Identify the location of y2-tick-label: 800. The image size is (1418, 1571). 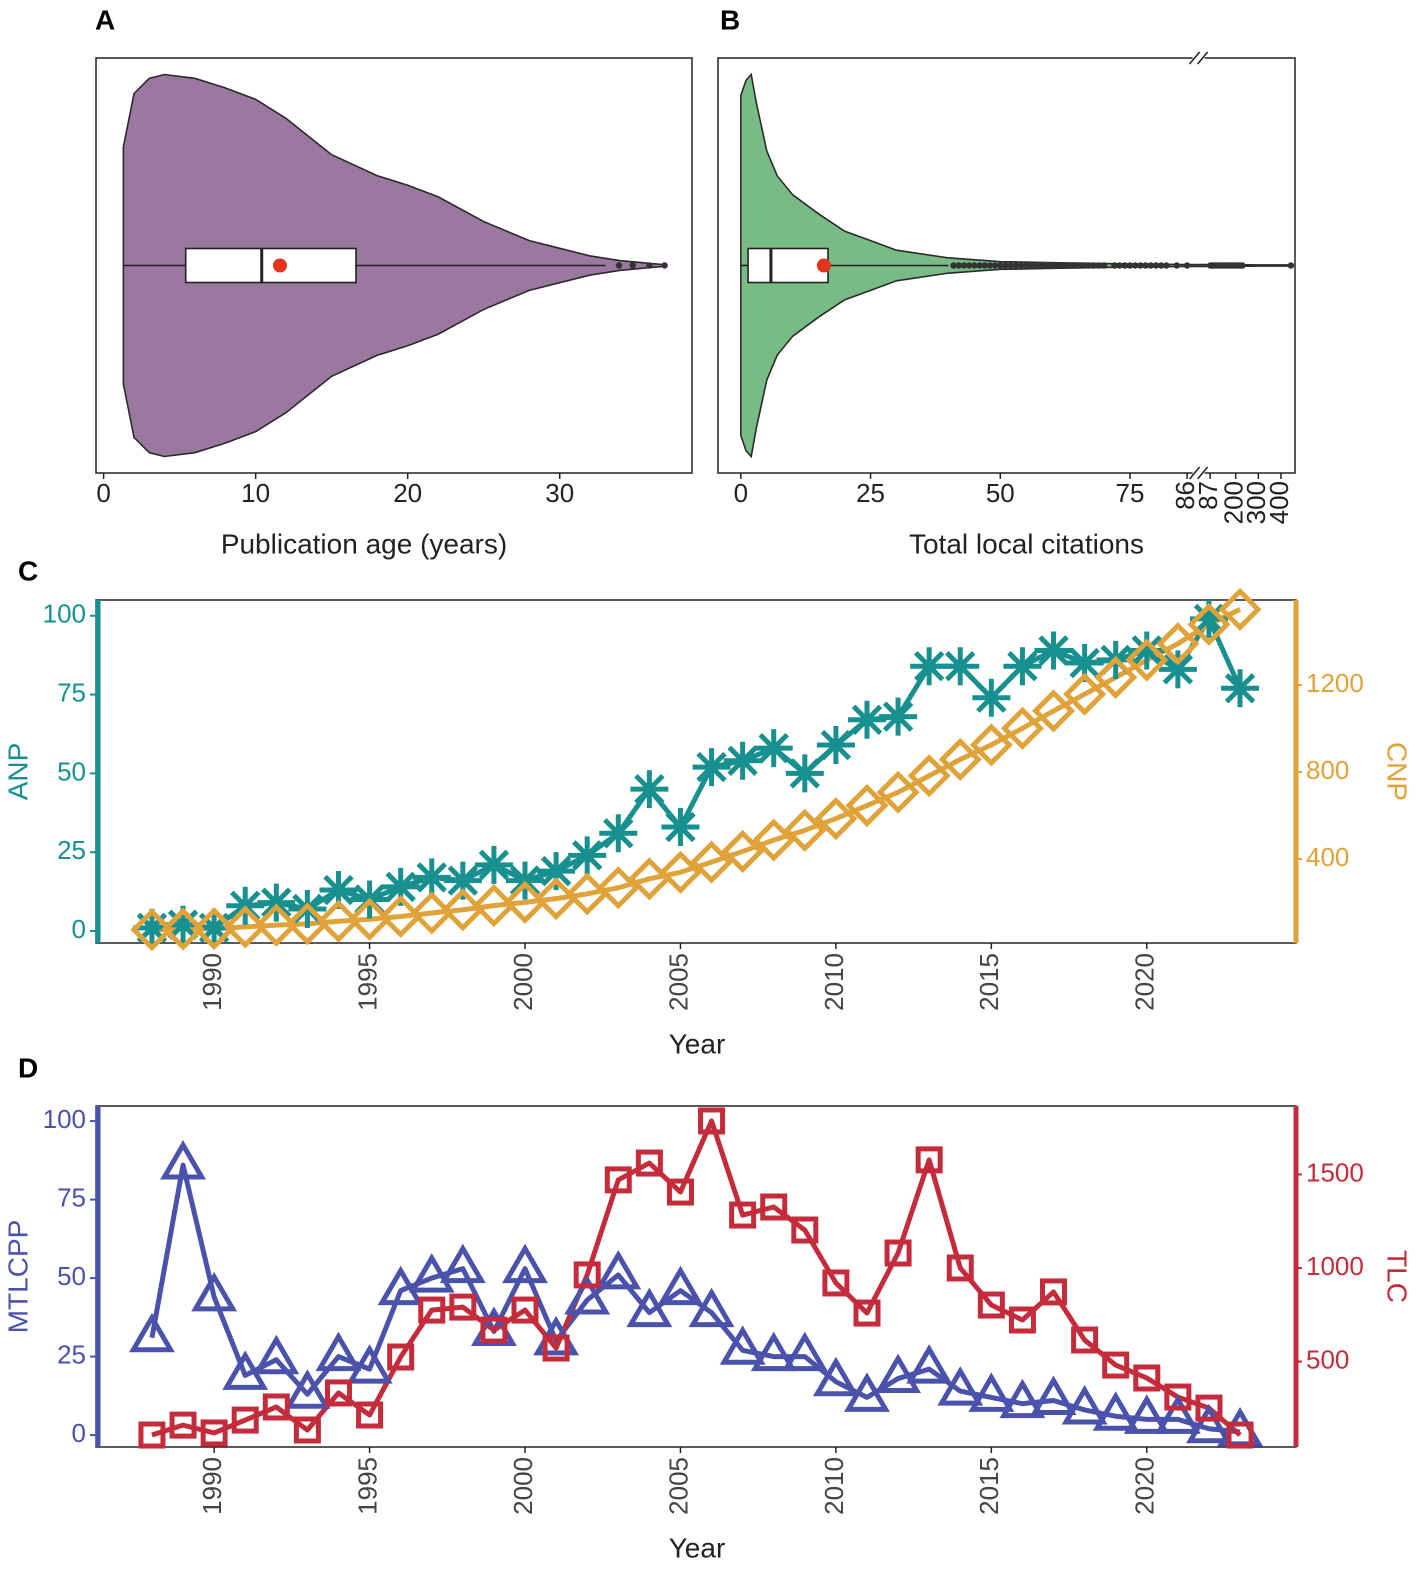
(1327, 770).